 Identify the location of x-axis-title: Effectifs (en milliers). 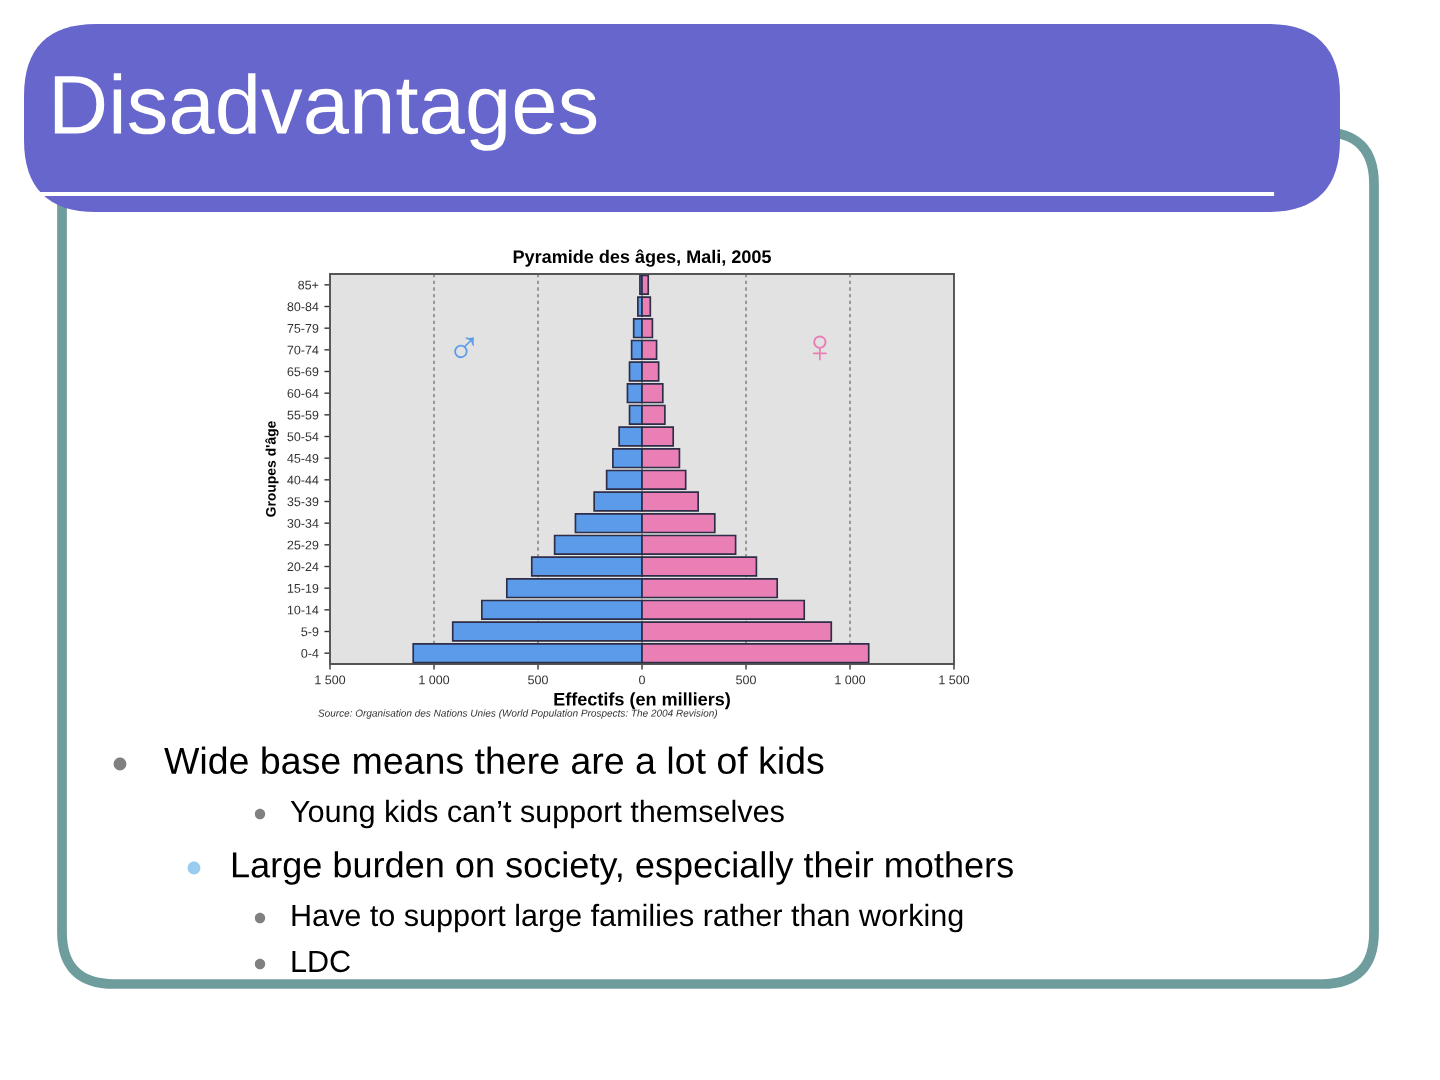
(642, 701).